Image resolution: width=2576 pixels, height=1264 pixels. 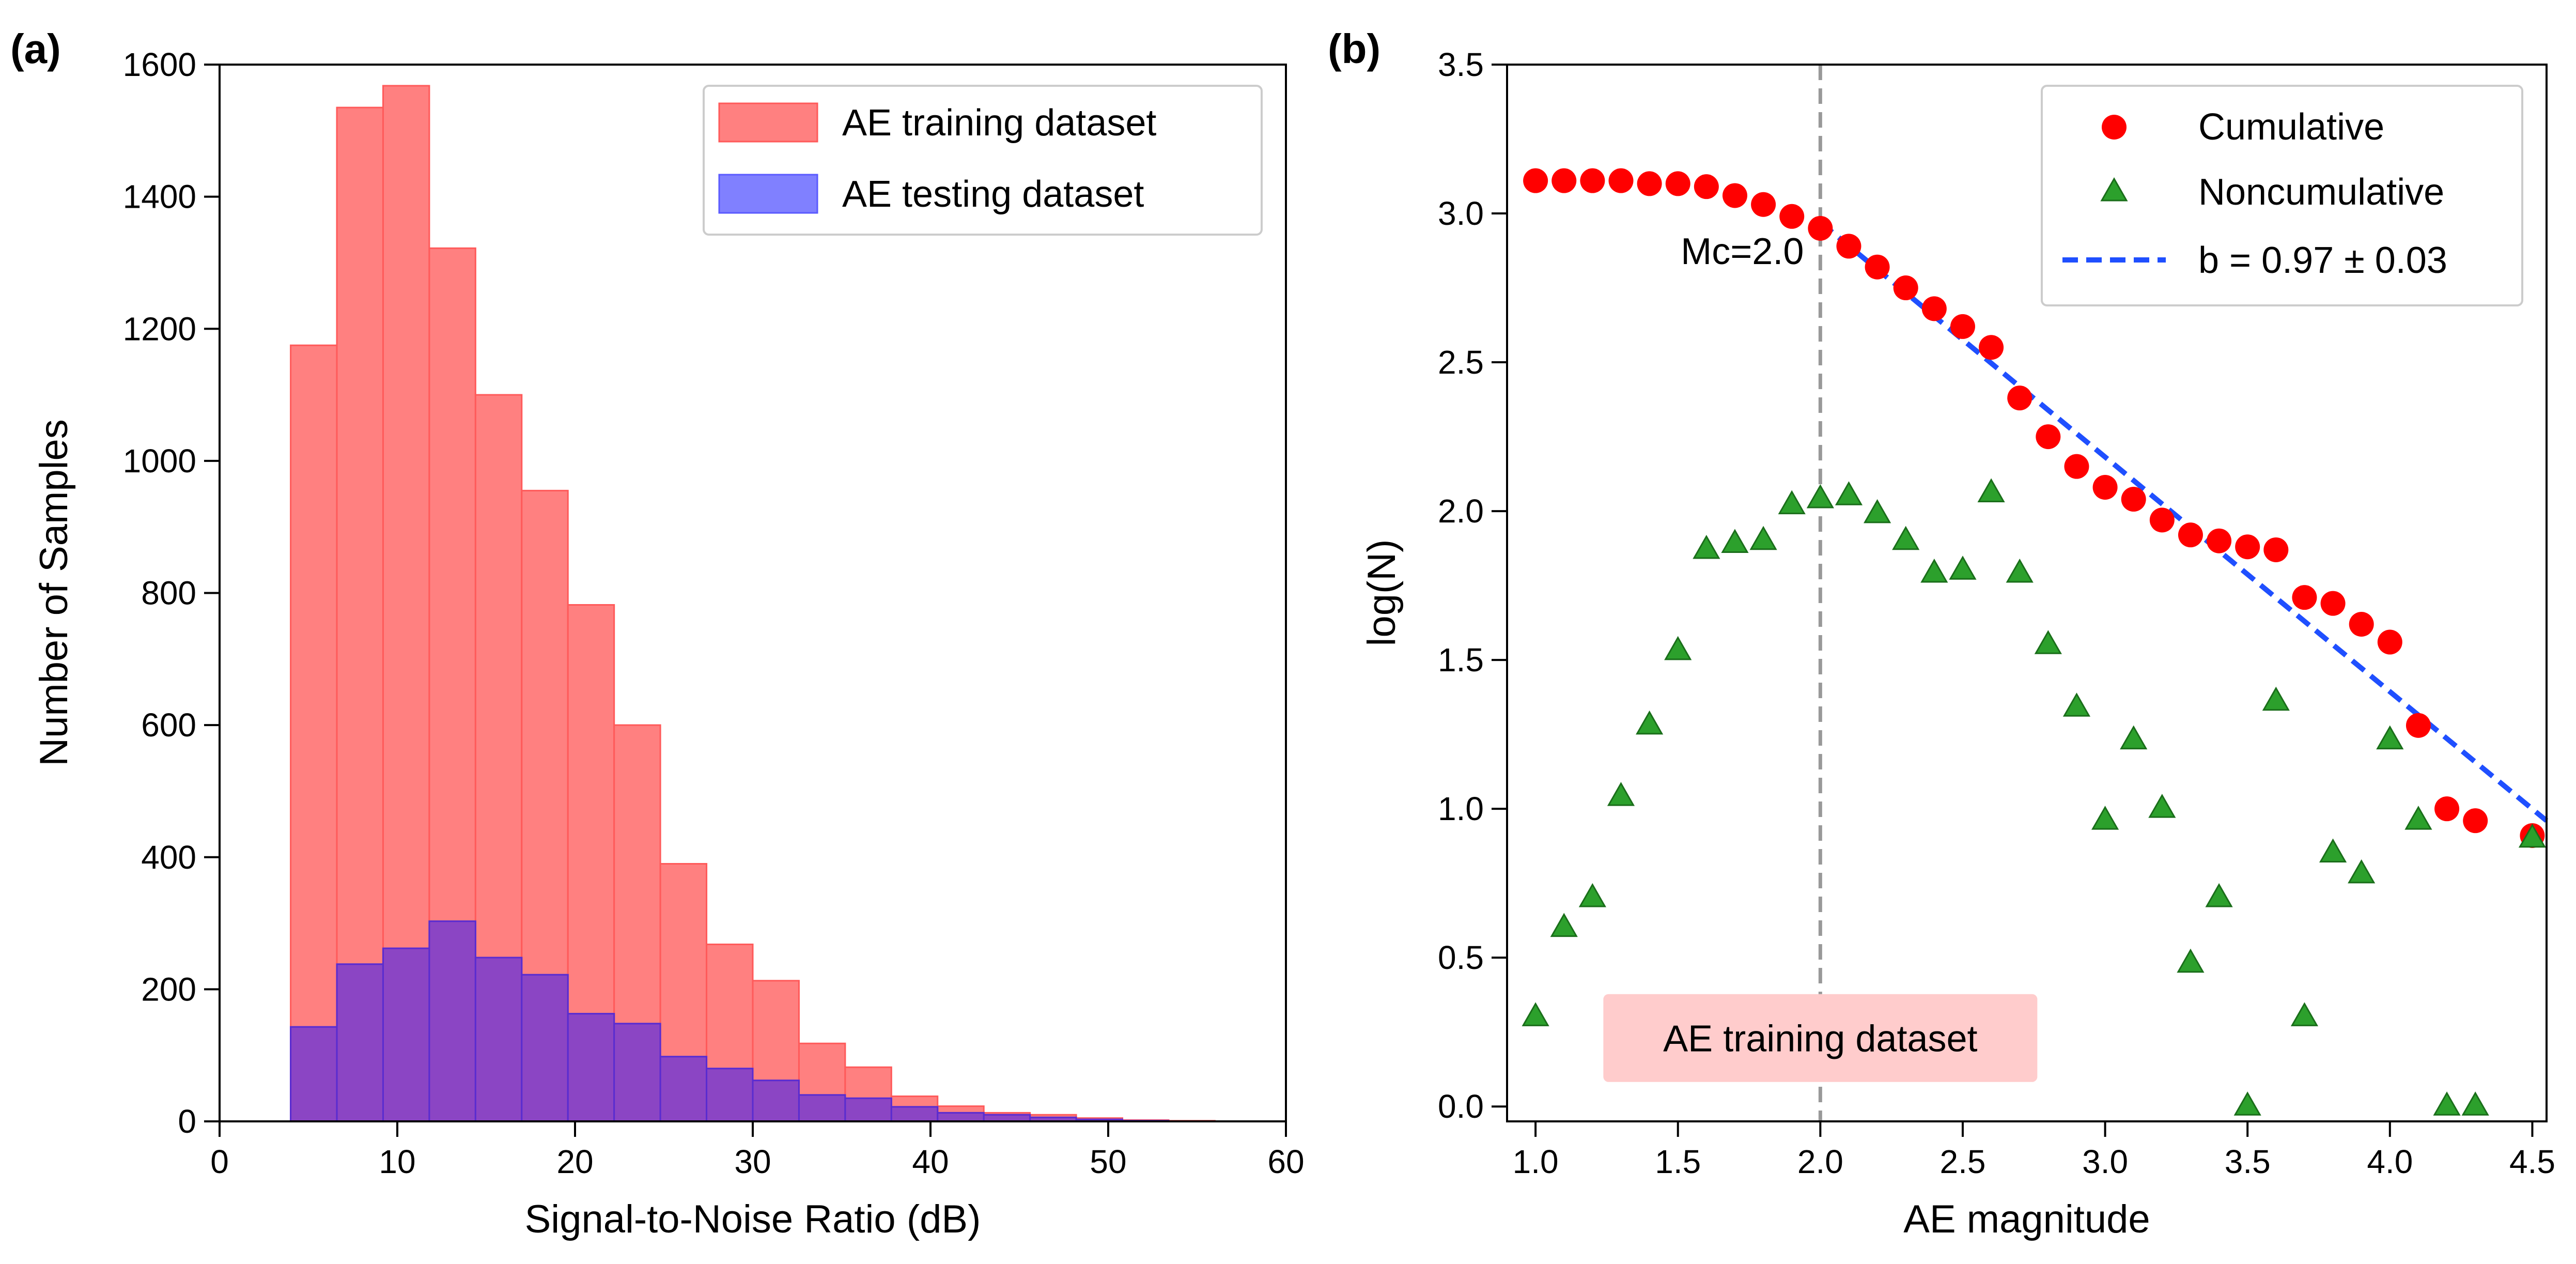 What do you see at coordinates (2114, 128) in the screenshot?
I see `legend-marker-cumulative` at bounding box center [2114, 128].